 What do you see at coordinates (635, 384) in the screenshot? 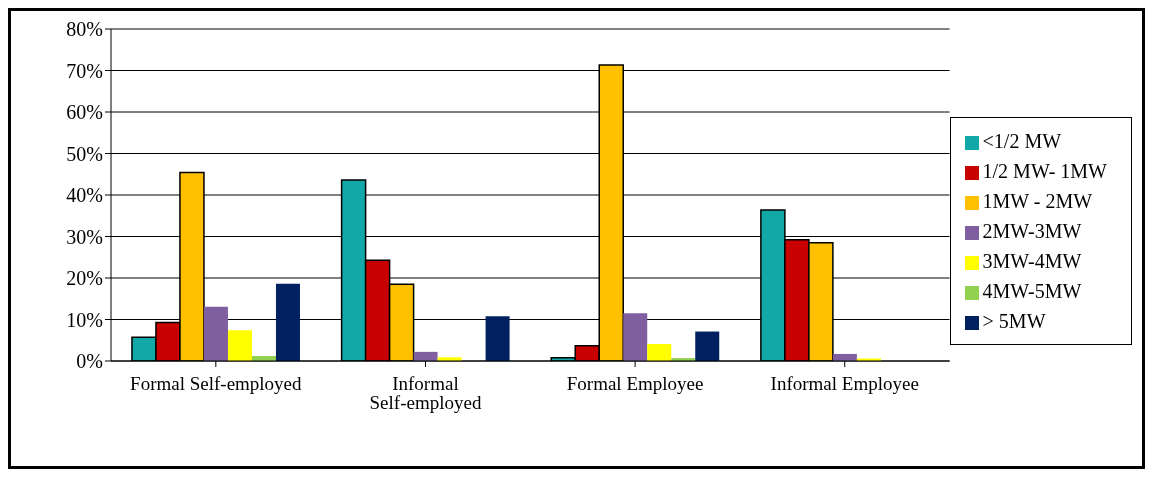
I see `x-tick-label: Formal Employee` at bounding box center [635, 384].